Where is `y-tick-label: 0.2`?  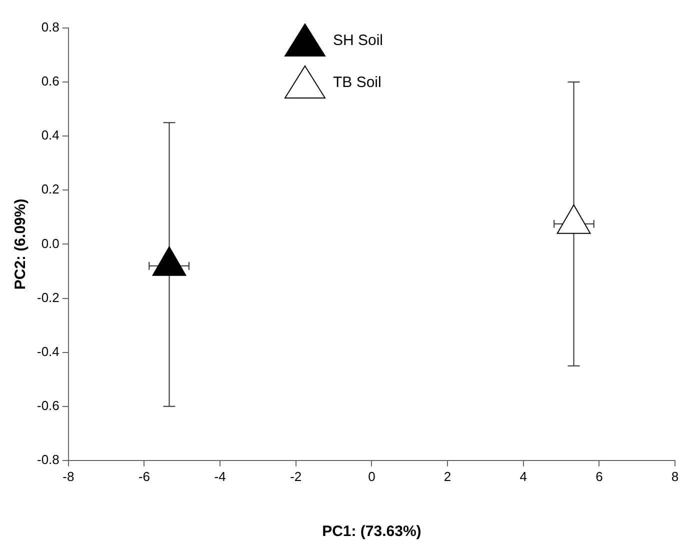 y-tick-label: 0.2 is located at coordinates (50, 189).